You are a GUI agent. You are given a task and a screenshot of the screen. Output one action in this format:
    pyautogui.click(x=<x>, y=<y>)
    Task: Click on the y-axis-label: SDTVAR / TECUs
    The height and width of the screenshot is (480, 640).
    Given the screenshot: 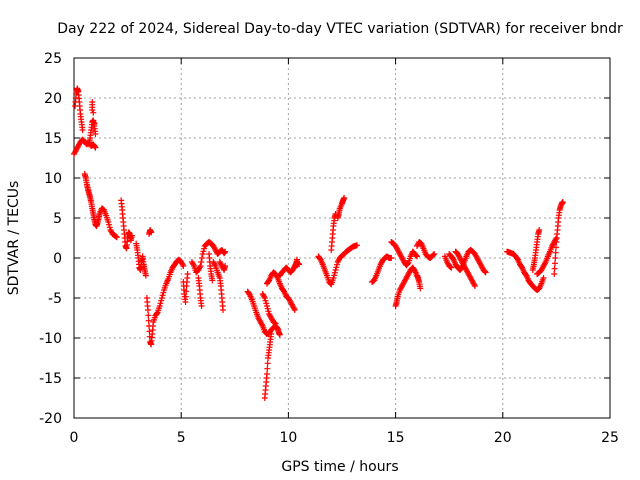 What is the action you would take?
    pyautogui.click(x=14, y=238)
    